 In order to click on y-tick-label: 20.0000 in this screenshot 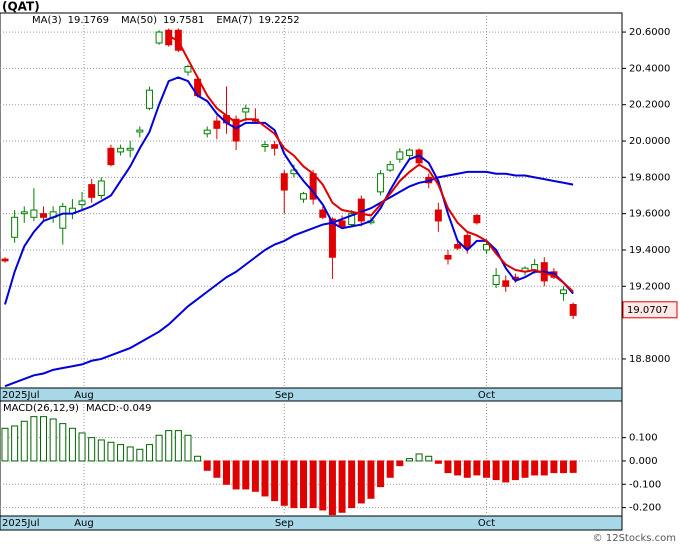, I will do `click(649, 141)`.